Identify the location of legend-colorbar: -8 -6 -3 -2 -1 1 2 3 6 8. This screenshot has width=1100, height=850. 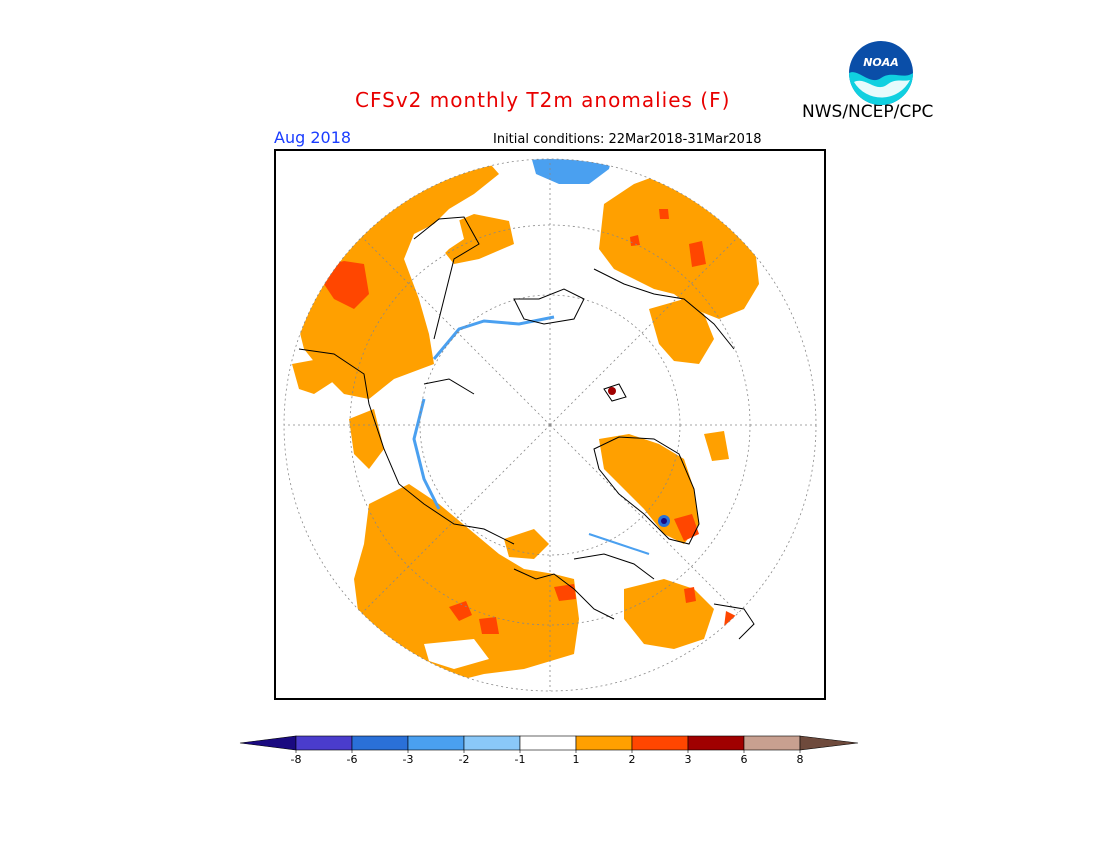
(549, 750).